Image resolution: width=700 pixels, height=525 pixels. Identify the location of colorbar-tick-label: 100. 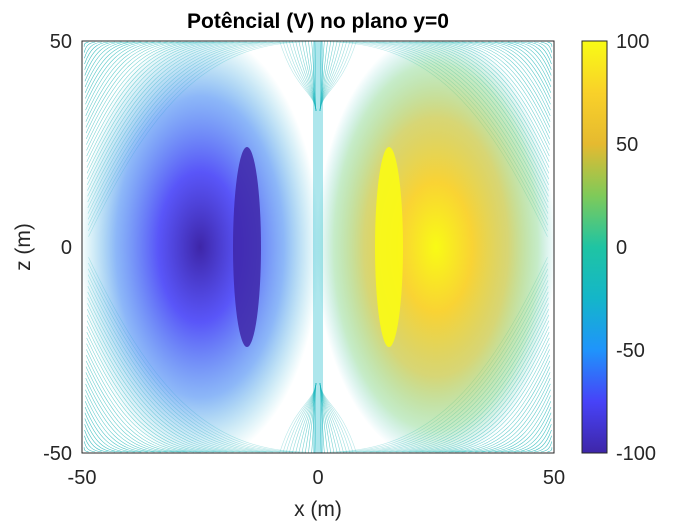
(632, 42).